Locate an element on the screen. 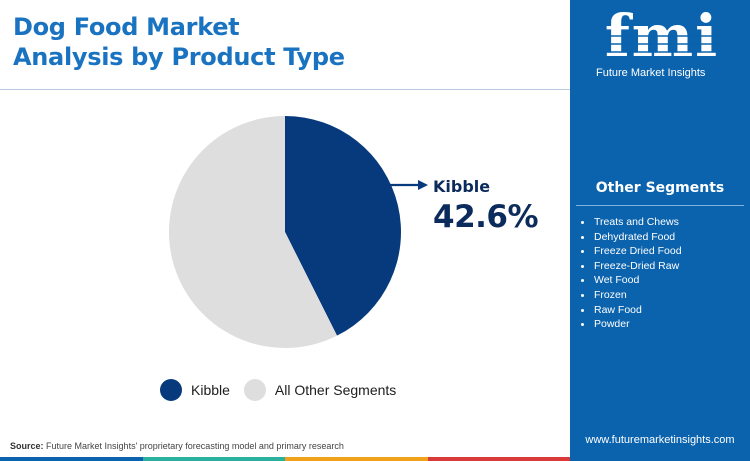  legend-label-other: All Other Segments is located at coordinates (335, 390).